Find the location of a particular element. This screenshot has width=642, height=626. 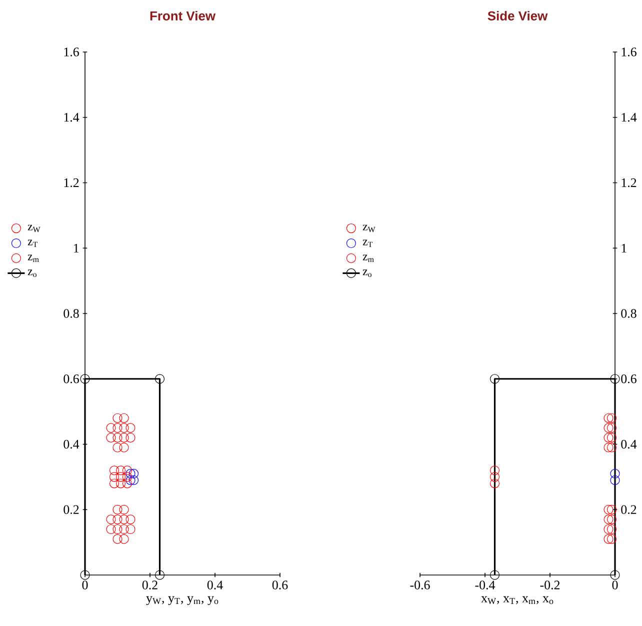

x-tick-label: 0.2 is located at coordinates (150, 585).